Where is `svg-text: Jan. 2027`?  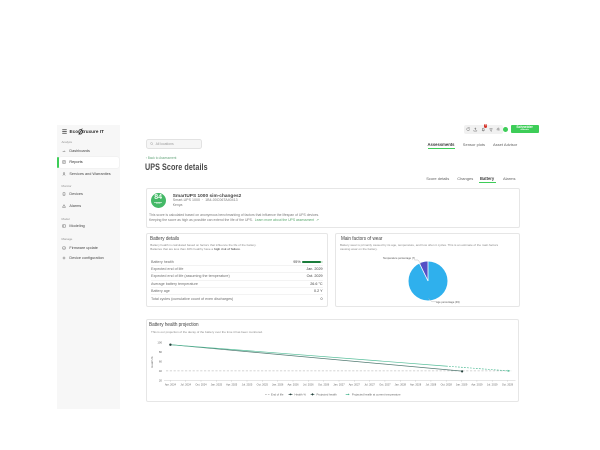 svg-text: Jan. 2027 is located at coordinates (339, 385).